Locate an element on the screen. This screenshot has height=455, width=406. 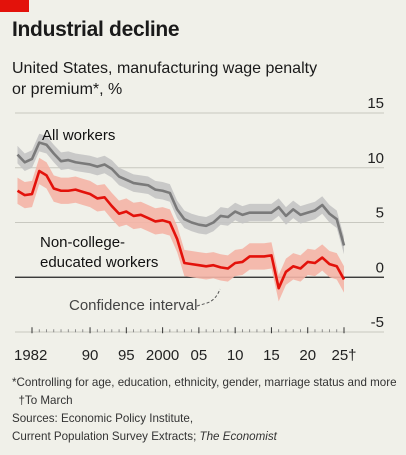
y-tick-label: 5 is located at coordinates (380, 213).